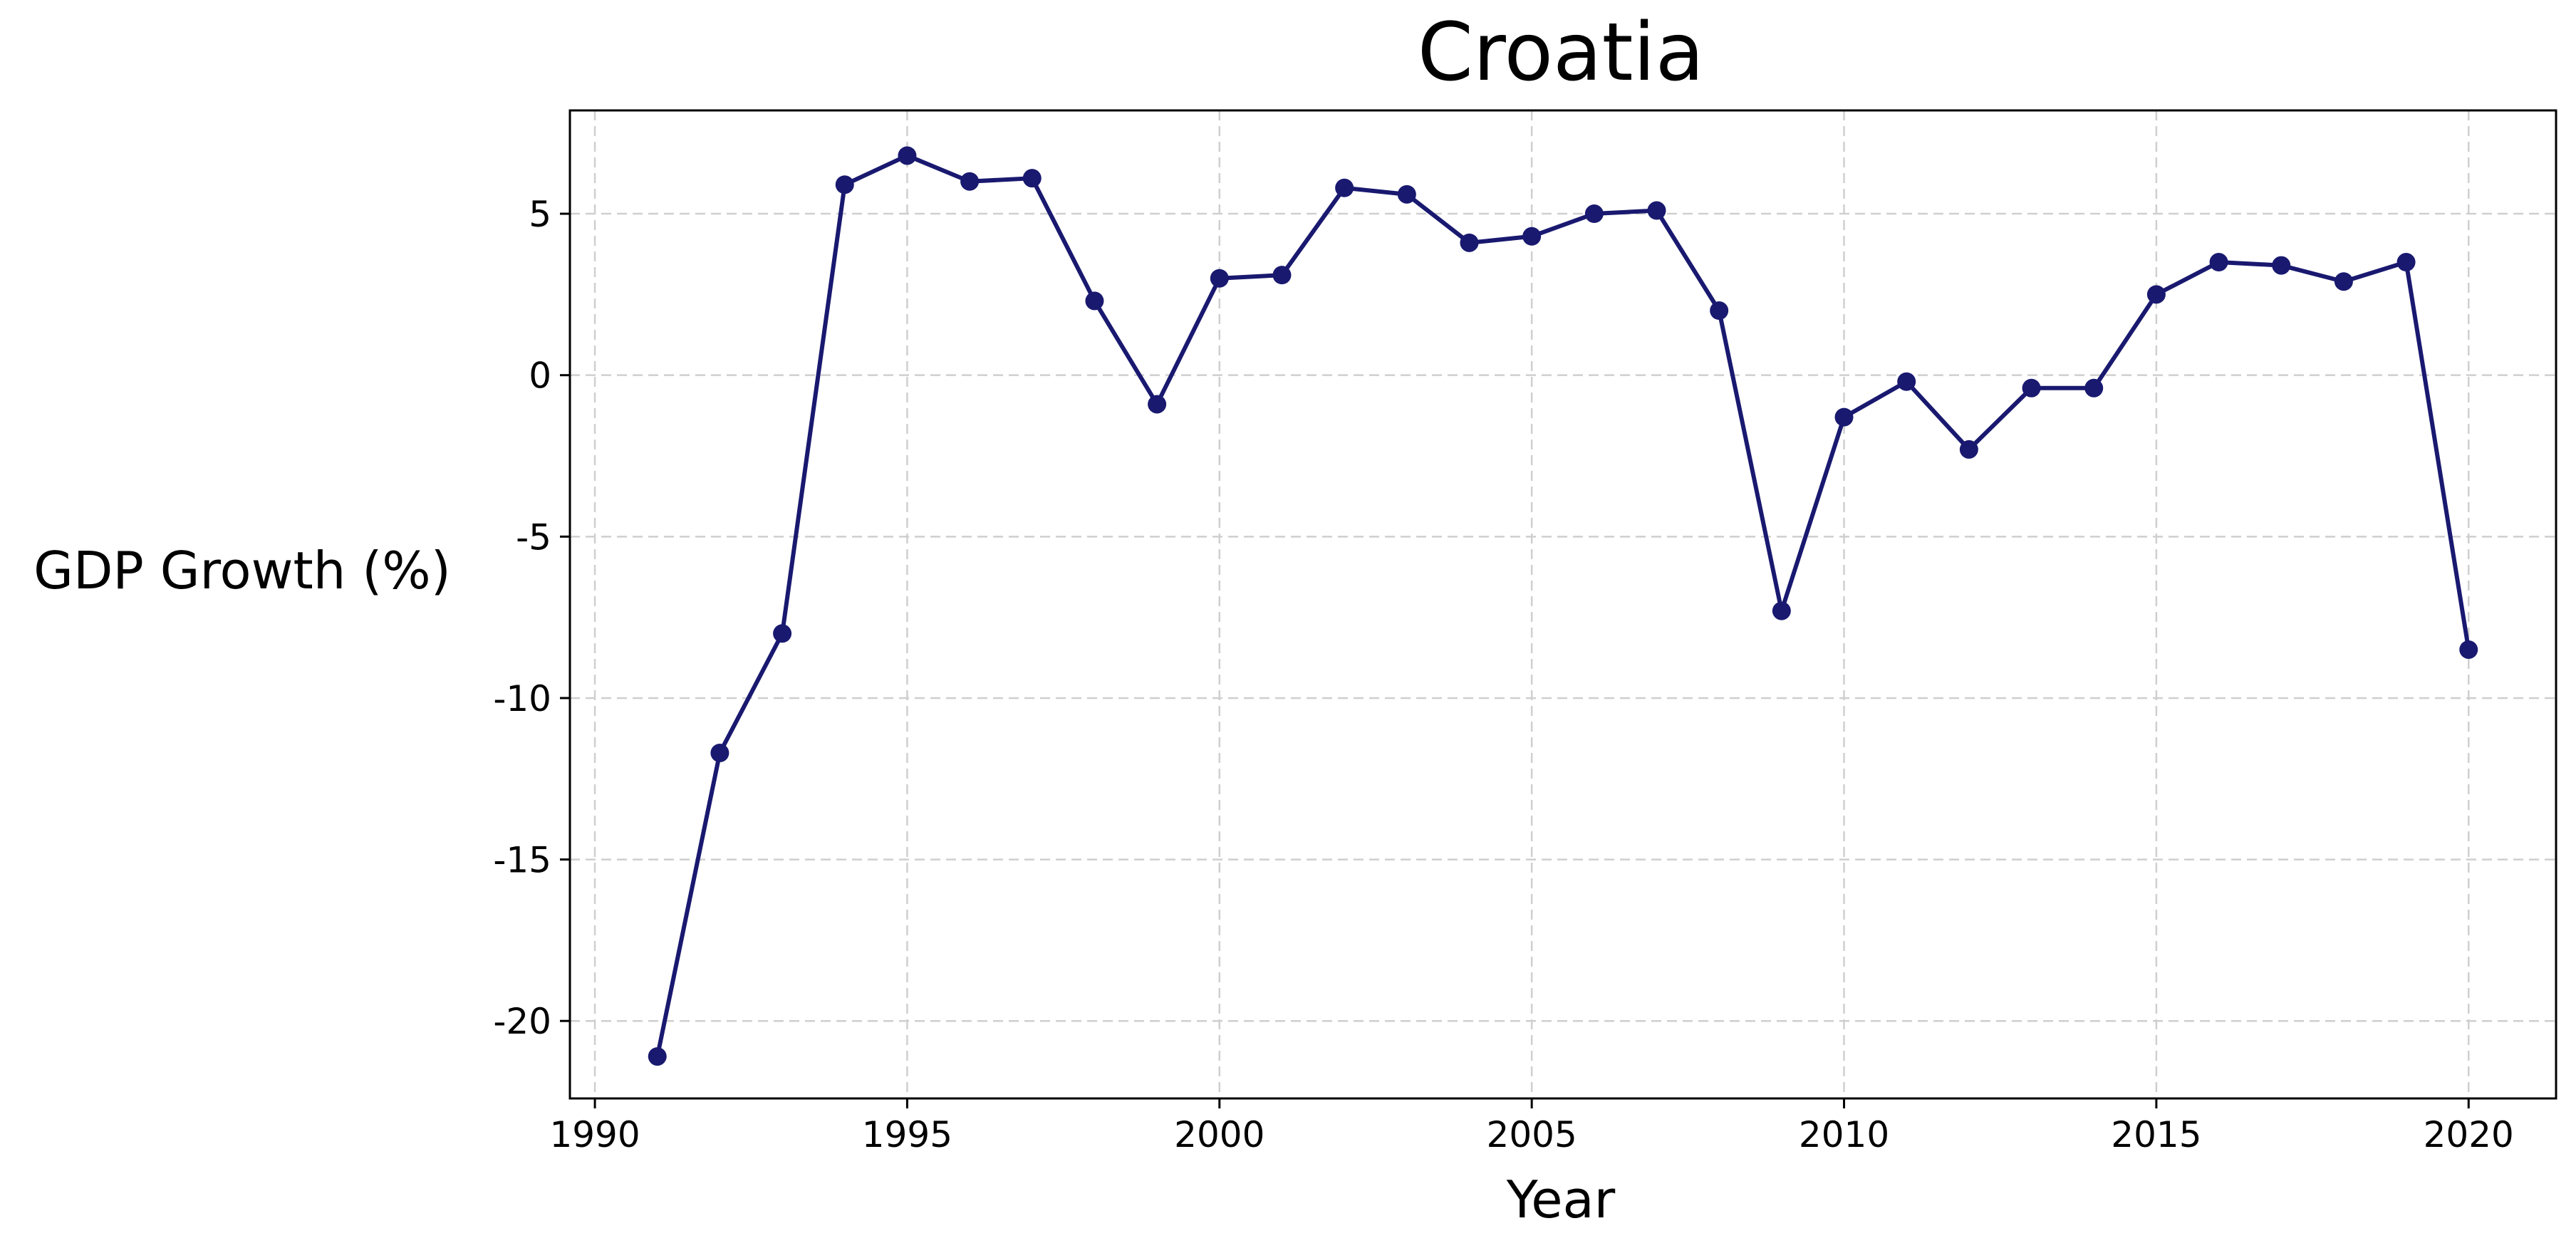  What do you see at coordinates (522, 1021) in the screenshot?
I see `y-tick-label: -20` at bounding box center [522, 1021].